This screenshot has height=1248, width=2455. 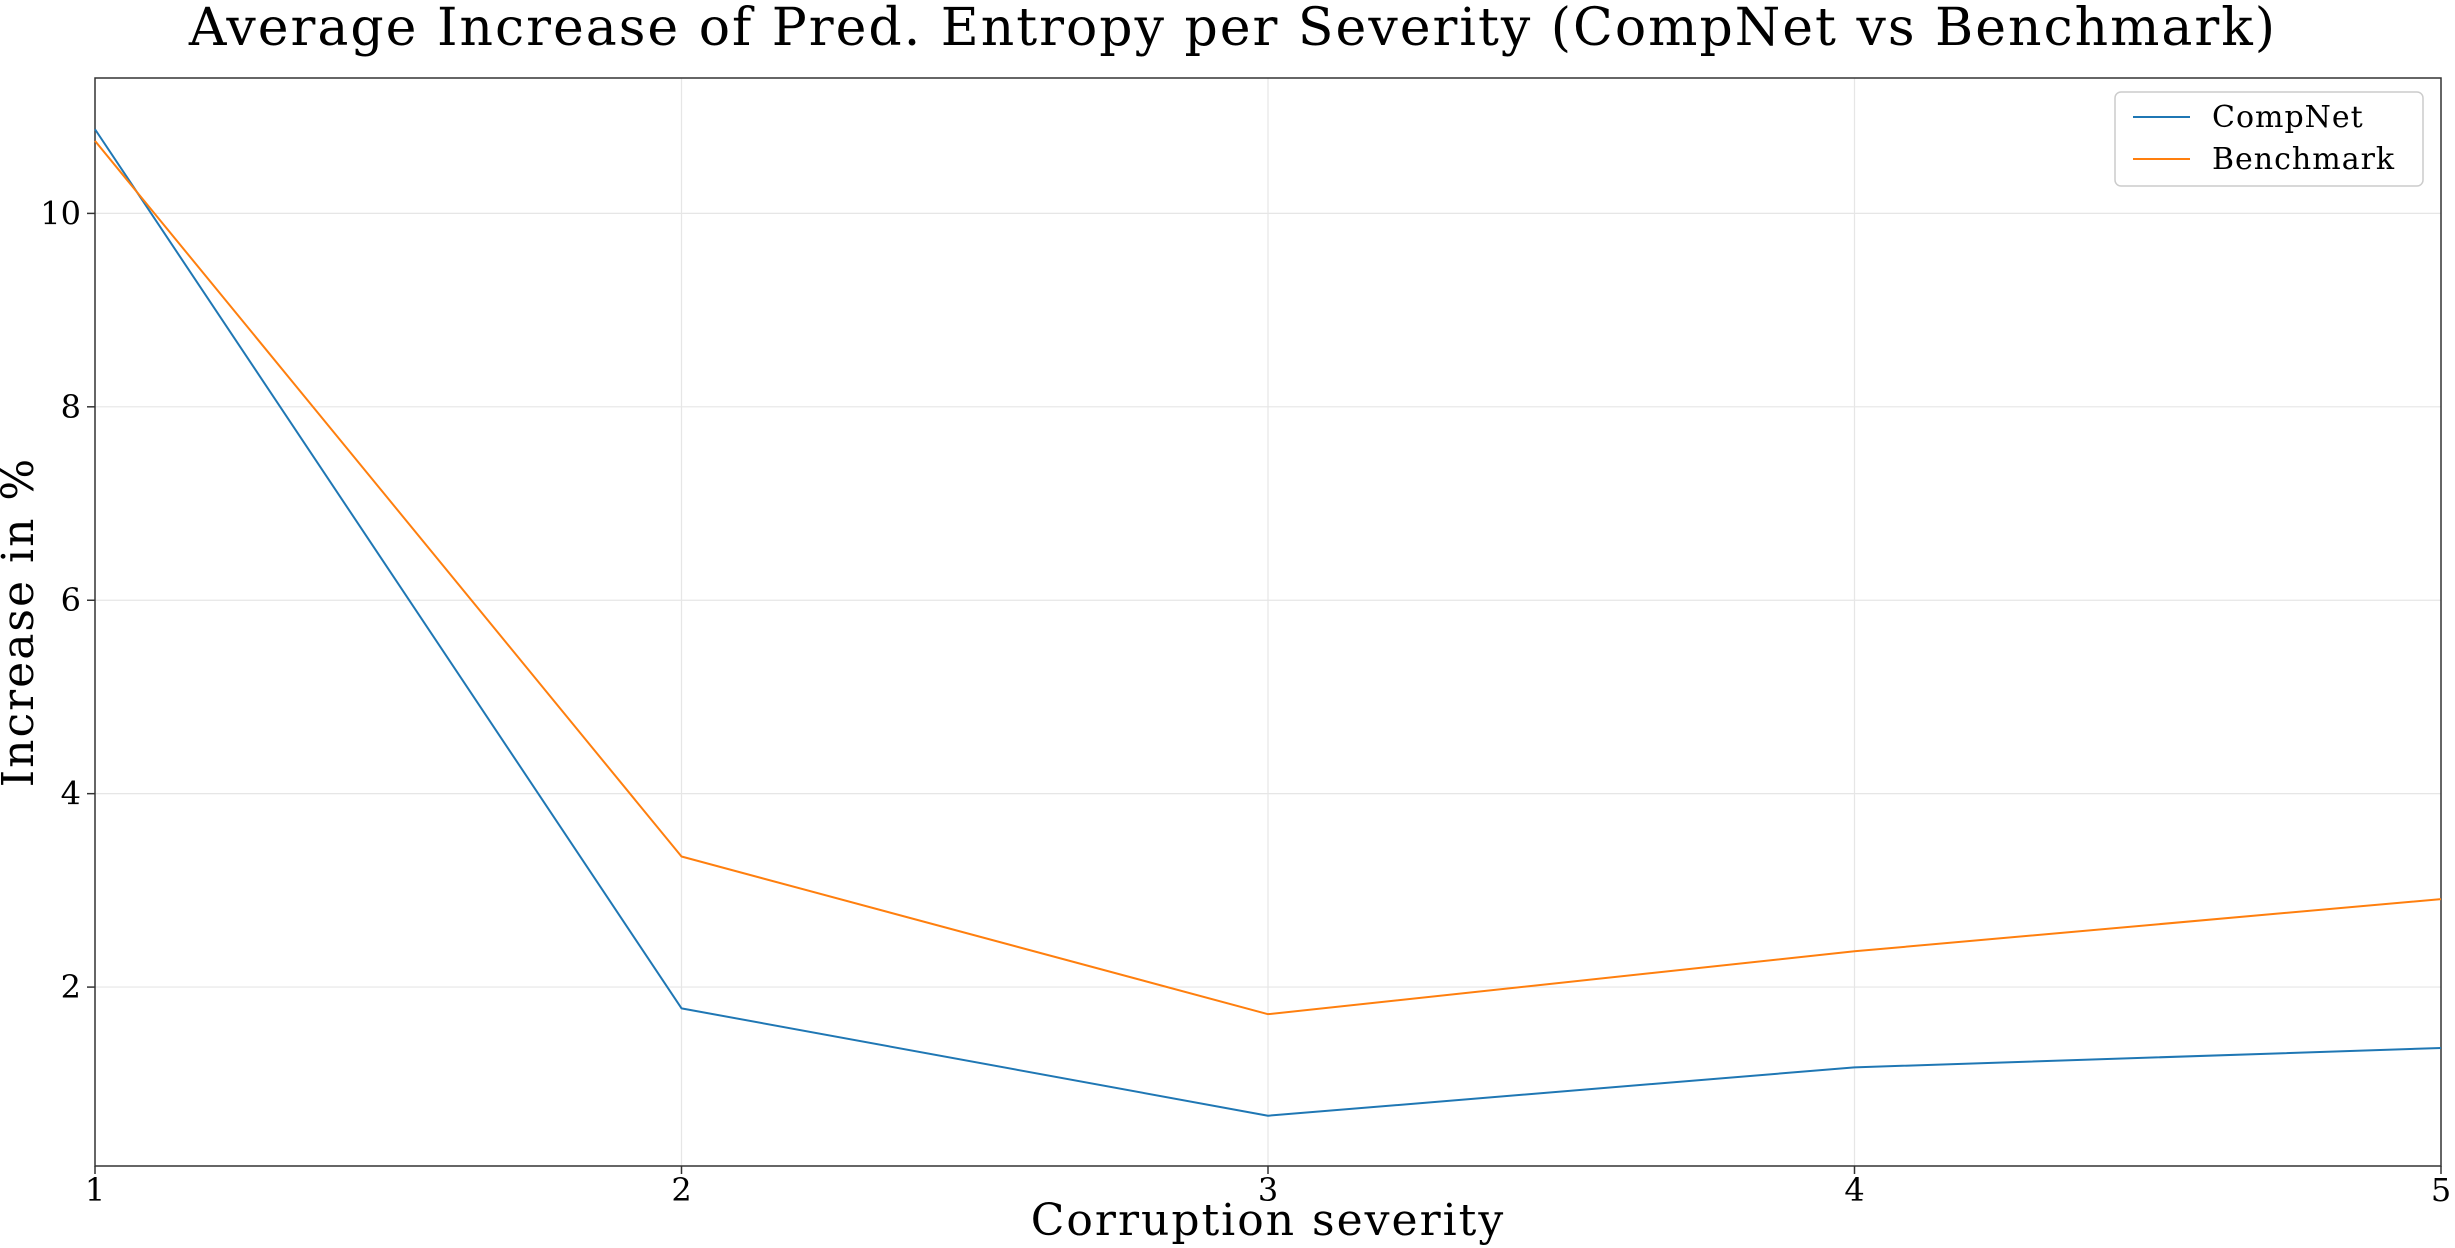 What do you see at coordinates (1268, 1220) in the screenshot?
I see `x-axis-label: Corruption severity` at bounding box center [1268, 1220].